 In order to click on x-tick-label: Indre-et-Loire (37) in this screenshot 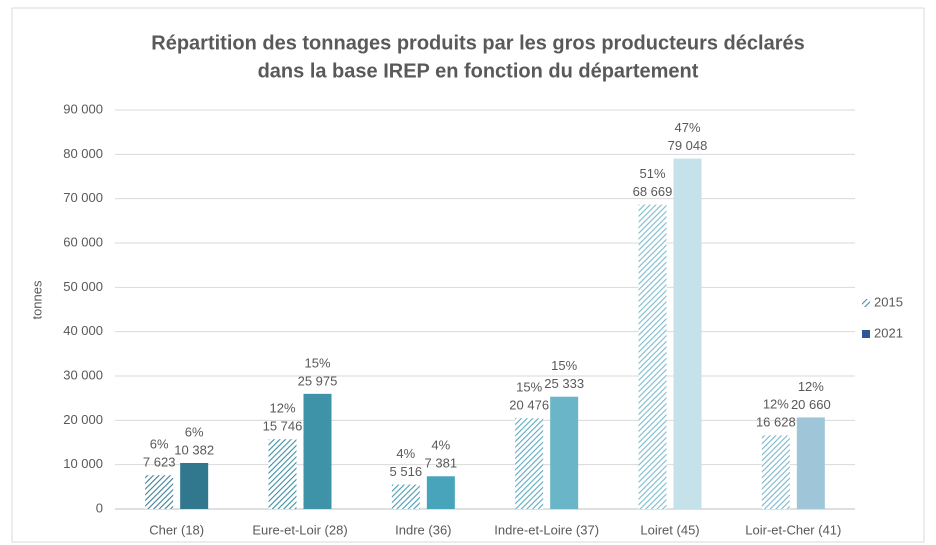, I will do `click(546, 529)`.